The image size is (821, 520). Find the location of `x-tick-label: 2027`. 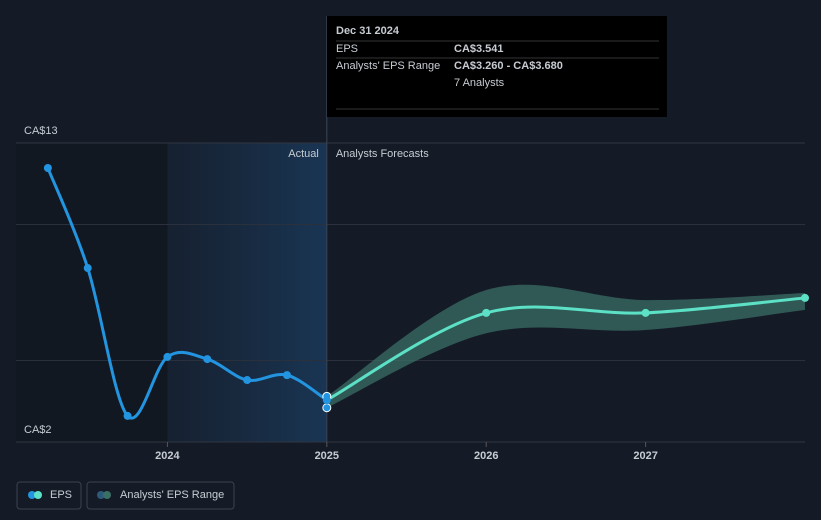

x-tick-label: 2027 is located at coordinates (645, 456).